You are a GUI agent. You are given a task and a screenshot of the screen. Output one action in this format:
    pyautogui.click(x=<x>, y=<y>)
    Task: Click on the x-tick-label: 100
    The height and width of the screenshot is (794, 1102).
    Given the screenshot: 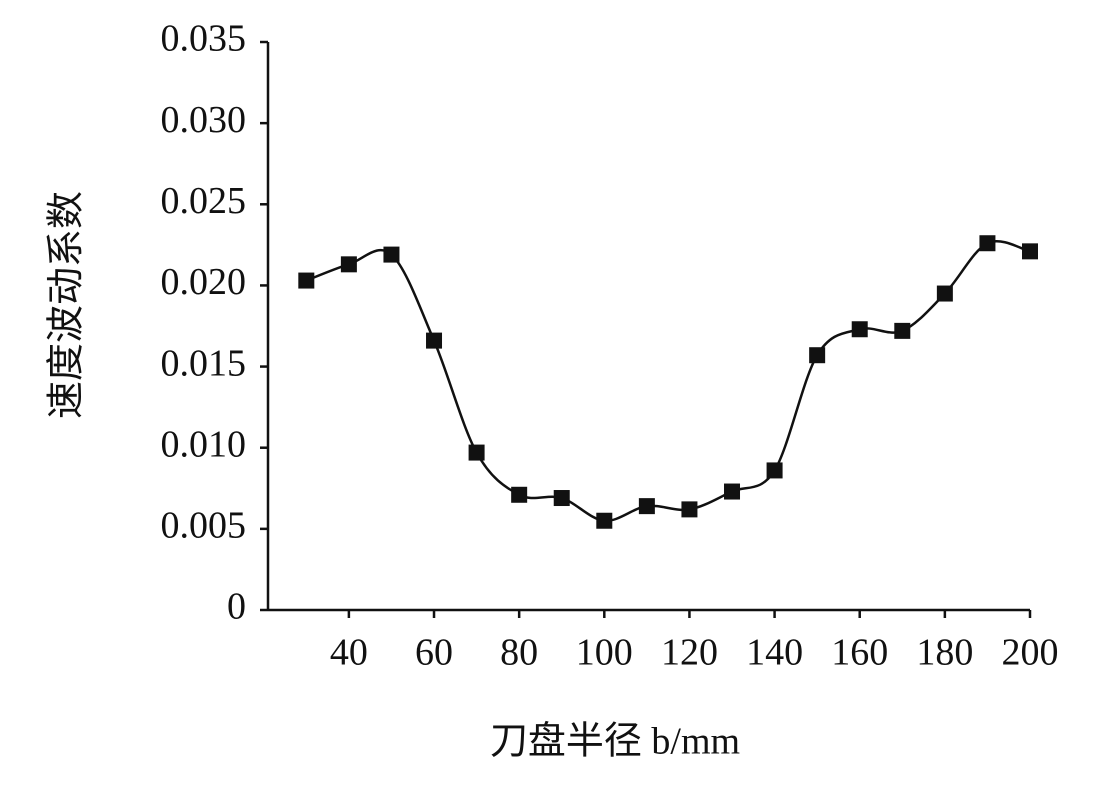 What is the action you would take?
    pyautogui.click(x=604, y=653)
    